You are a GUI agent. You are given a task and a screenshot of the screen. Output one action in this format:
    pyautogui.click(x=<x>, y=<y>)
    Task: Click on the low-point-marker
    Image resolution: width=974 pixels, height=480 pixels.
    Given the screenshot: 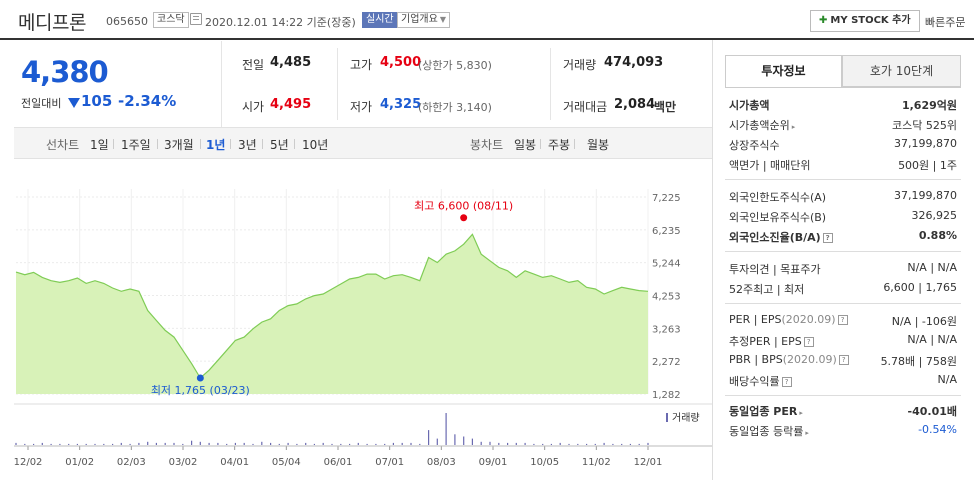 What is the action you would take?
    pyautogui.click(x=200, y=378)
    